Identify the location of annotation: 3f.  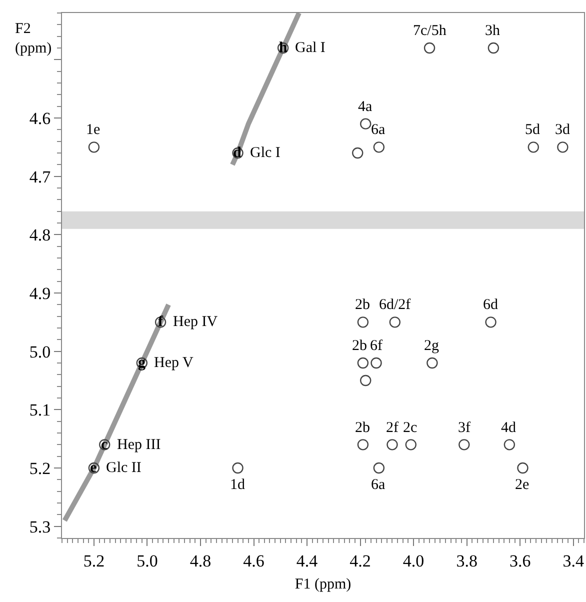
(464, 428).